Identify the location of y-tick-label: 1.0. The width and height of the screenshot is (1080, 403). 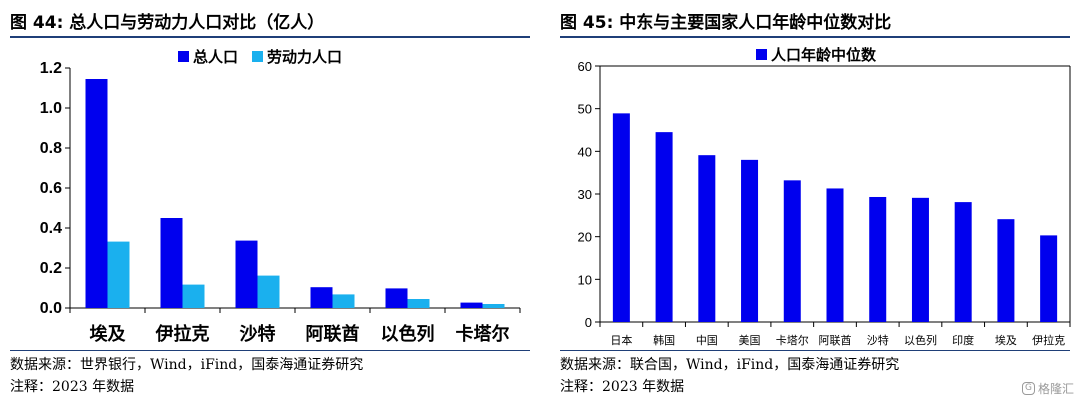
(51, 108).